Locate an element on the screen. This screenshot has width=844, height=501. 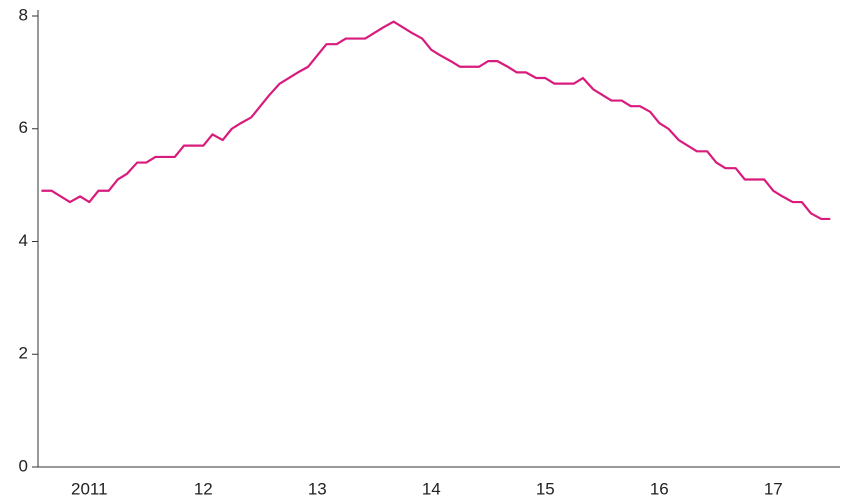
y-tick-label: 8 is located at coordinates (23, 14).